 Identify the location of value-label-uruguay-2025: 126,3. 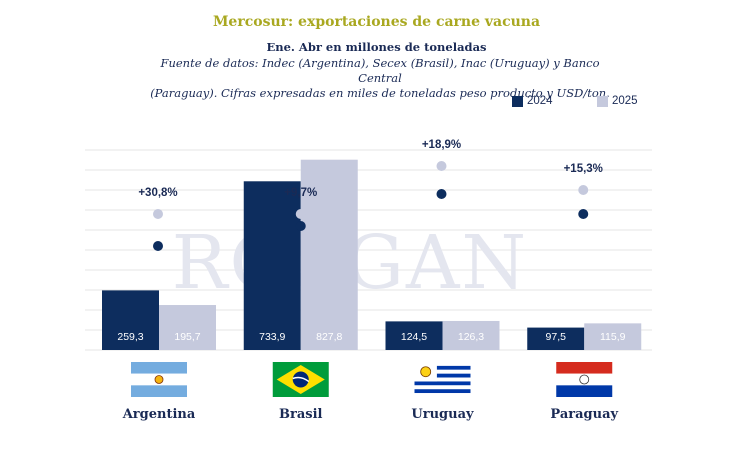
(471, 337).